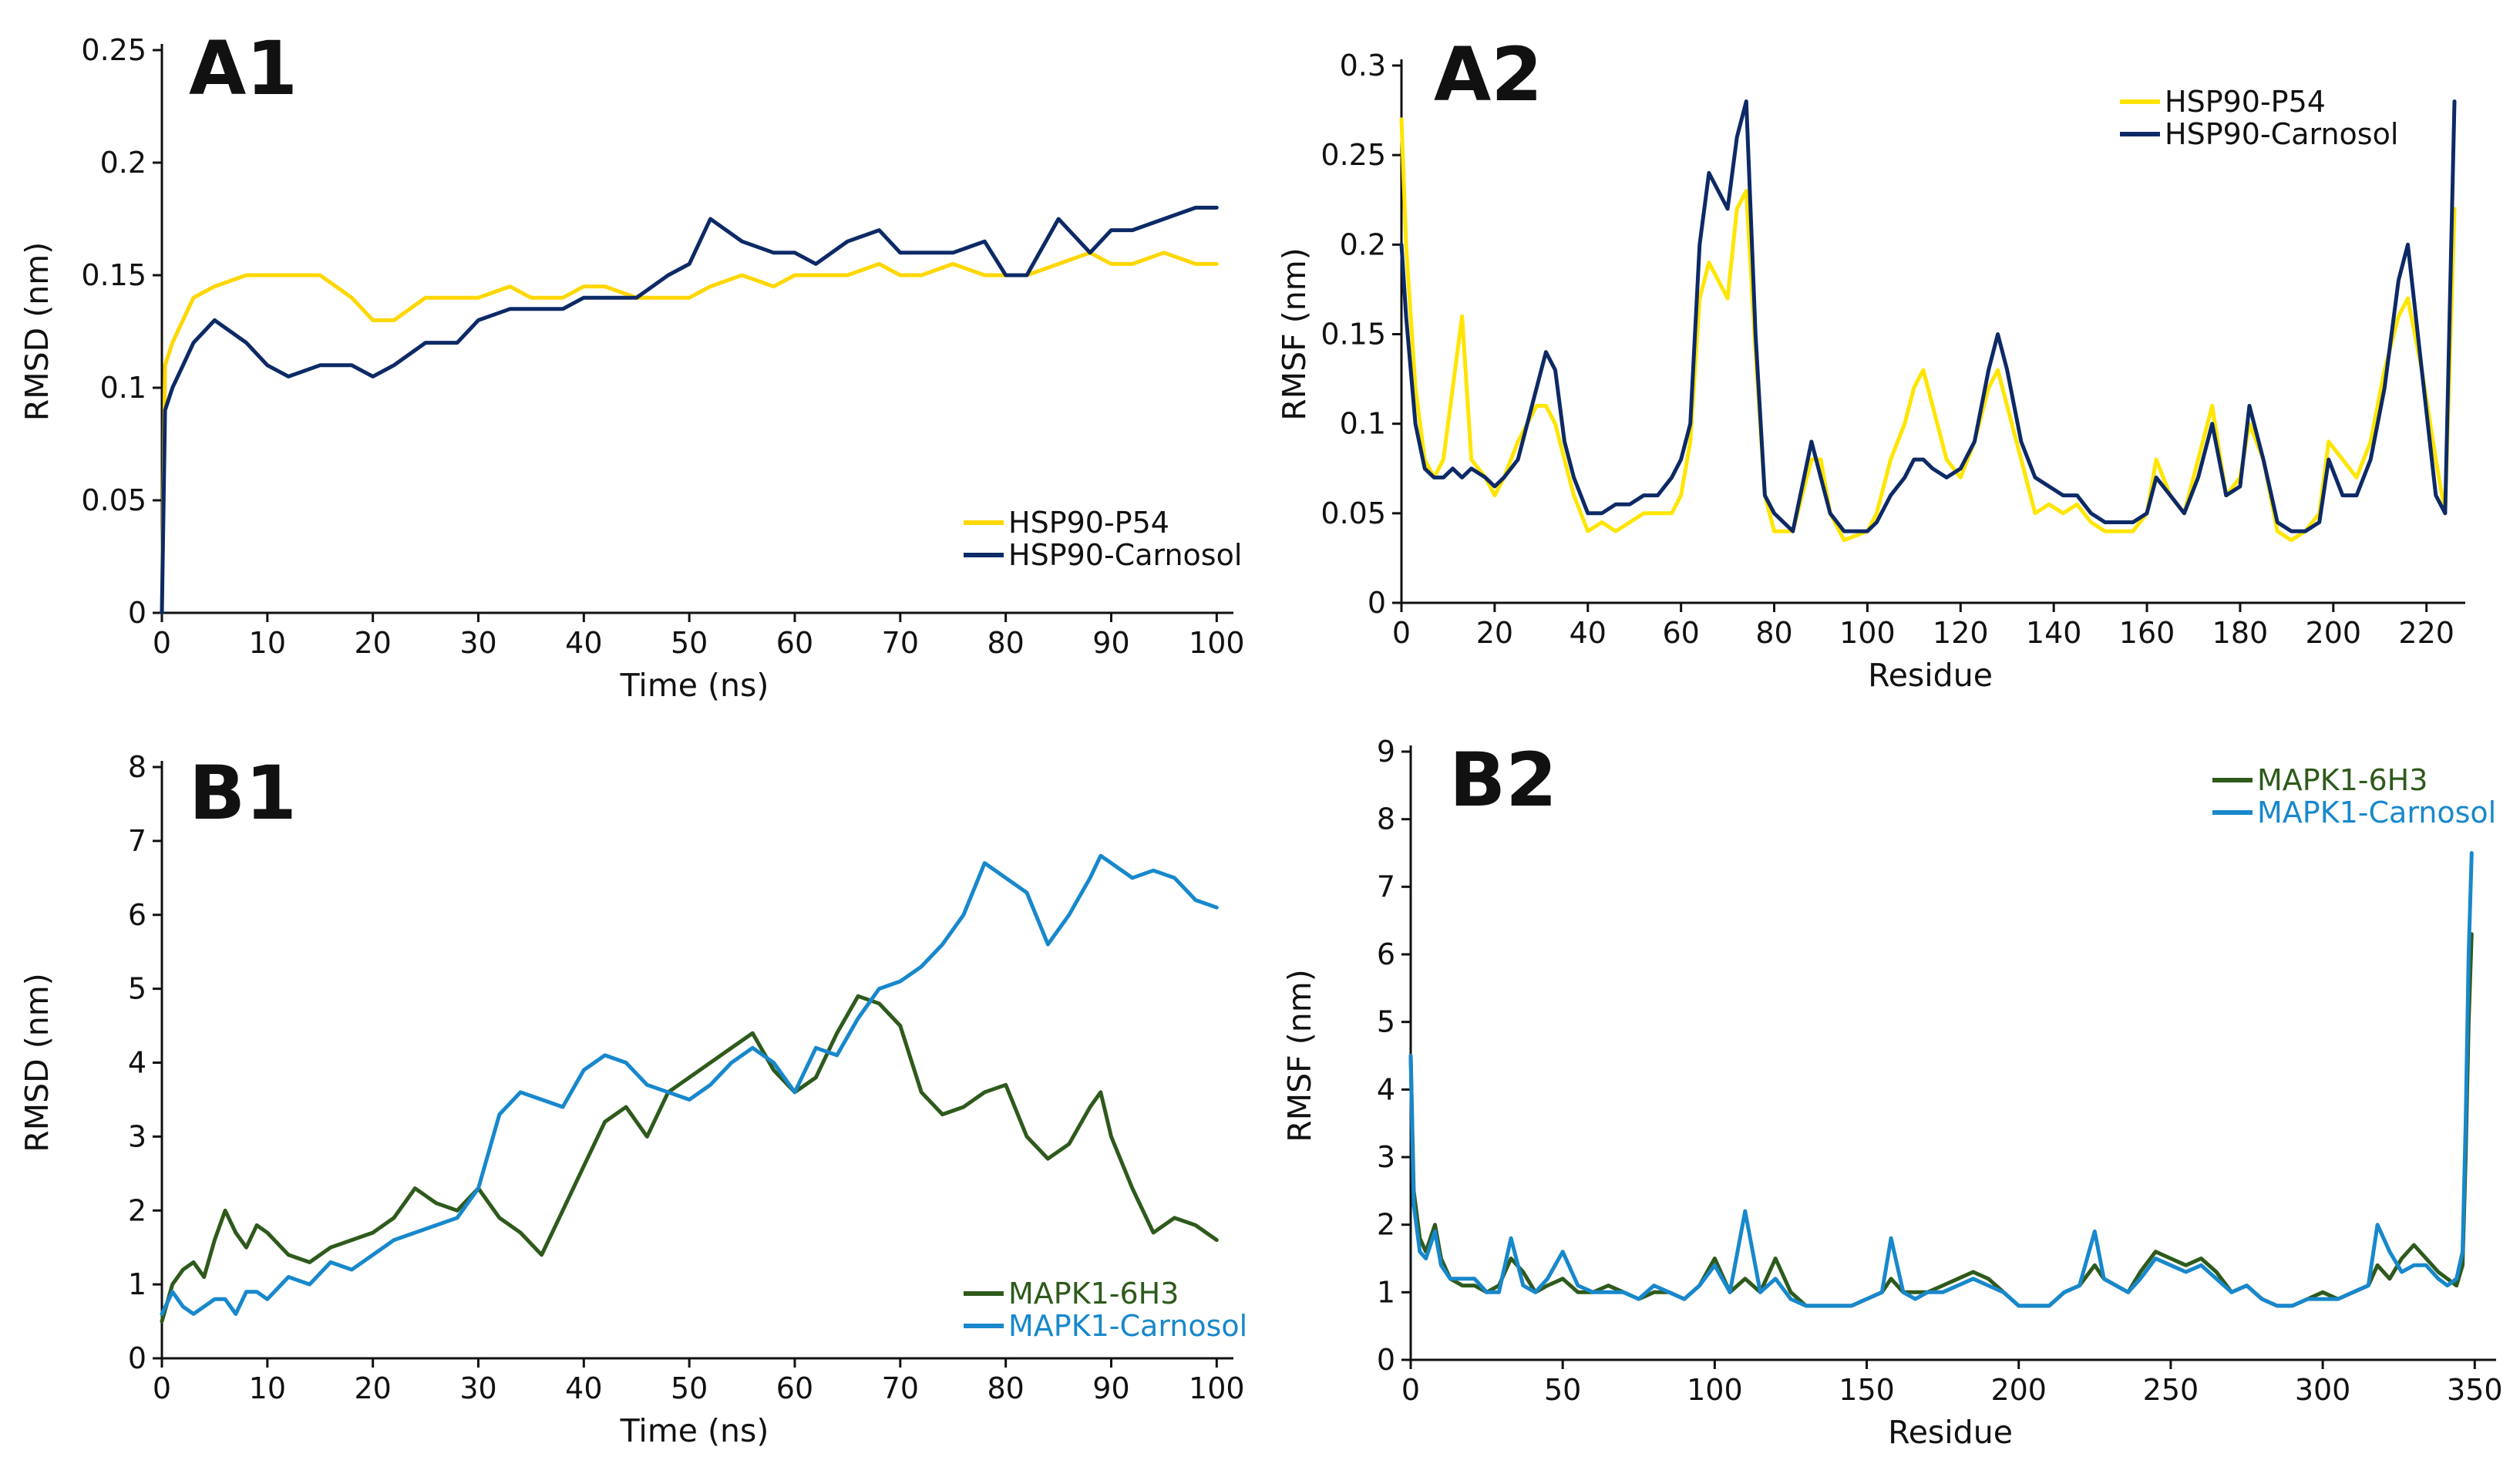  I want to click on y-tick-label: 0.3, so click(1363, 65).